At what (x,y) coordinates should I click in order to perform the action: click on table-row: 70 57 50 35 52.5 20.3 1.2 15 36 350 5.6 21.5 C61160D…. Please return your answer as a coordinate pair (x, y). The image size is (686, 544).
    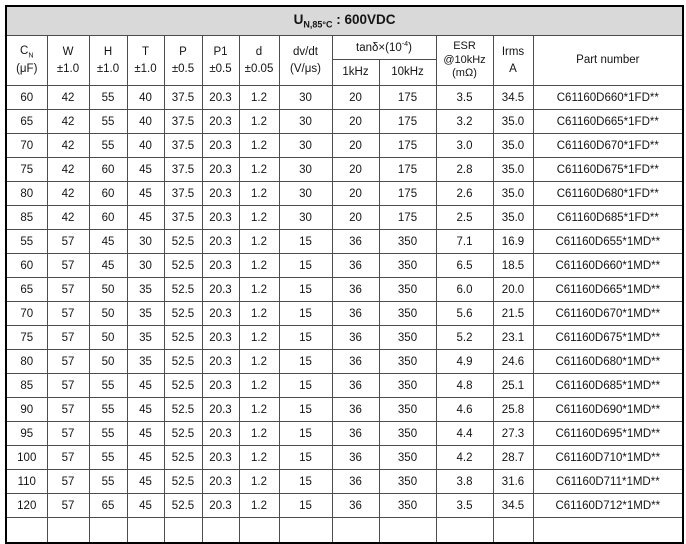
    Looking at the image, I should click on (344, 313).